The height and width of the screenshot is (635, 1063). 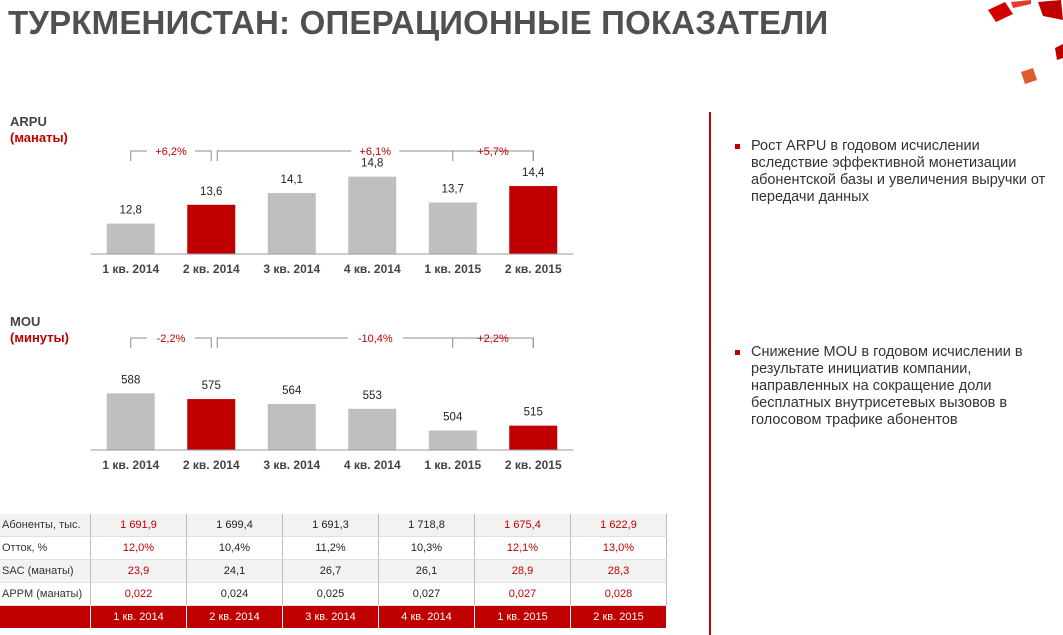 What do you see at coordinates (211, 386) in the screenshot?
I see `value-label: 575` at bounding box center [211, 386].